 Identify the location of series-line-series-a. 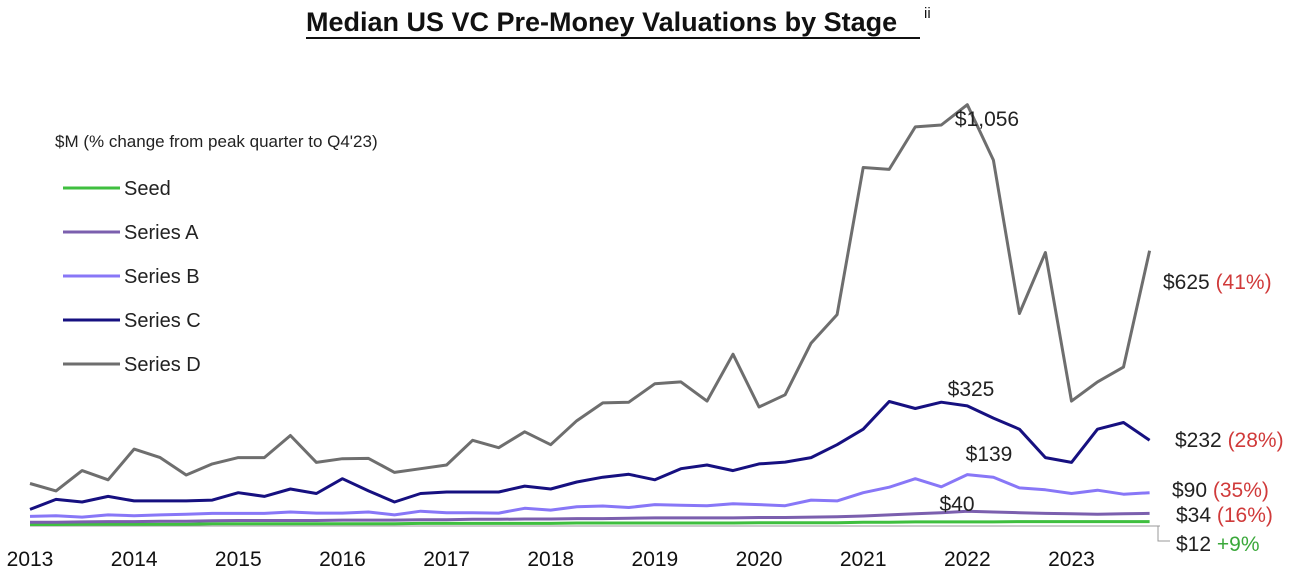
(590, 516).